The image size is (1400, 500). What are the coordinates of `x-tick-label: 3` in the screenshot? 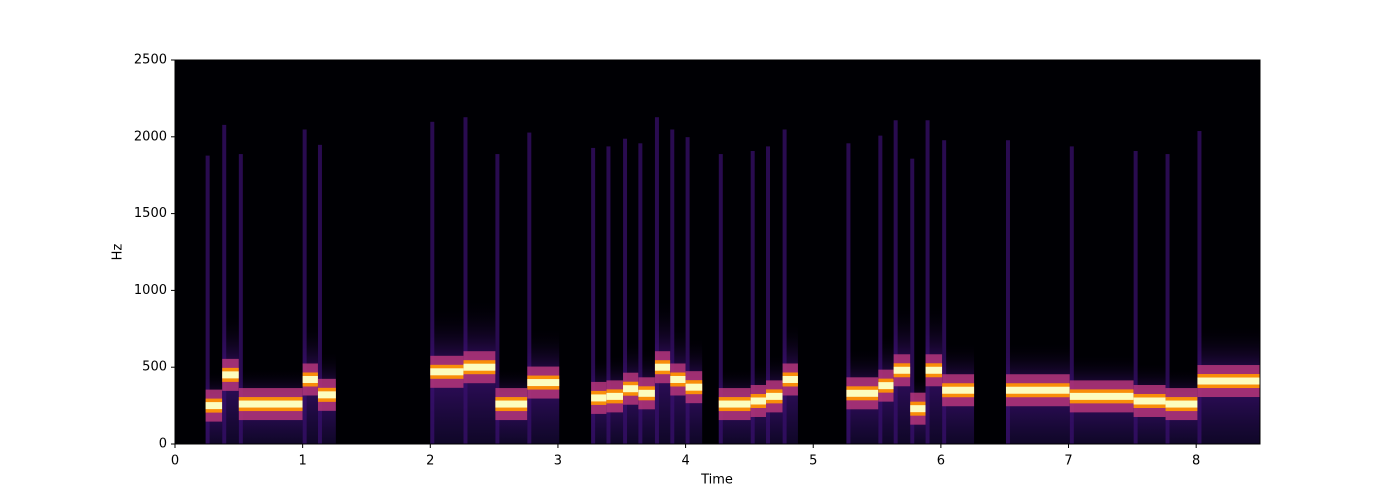 It's located at (558, 461).